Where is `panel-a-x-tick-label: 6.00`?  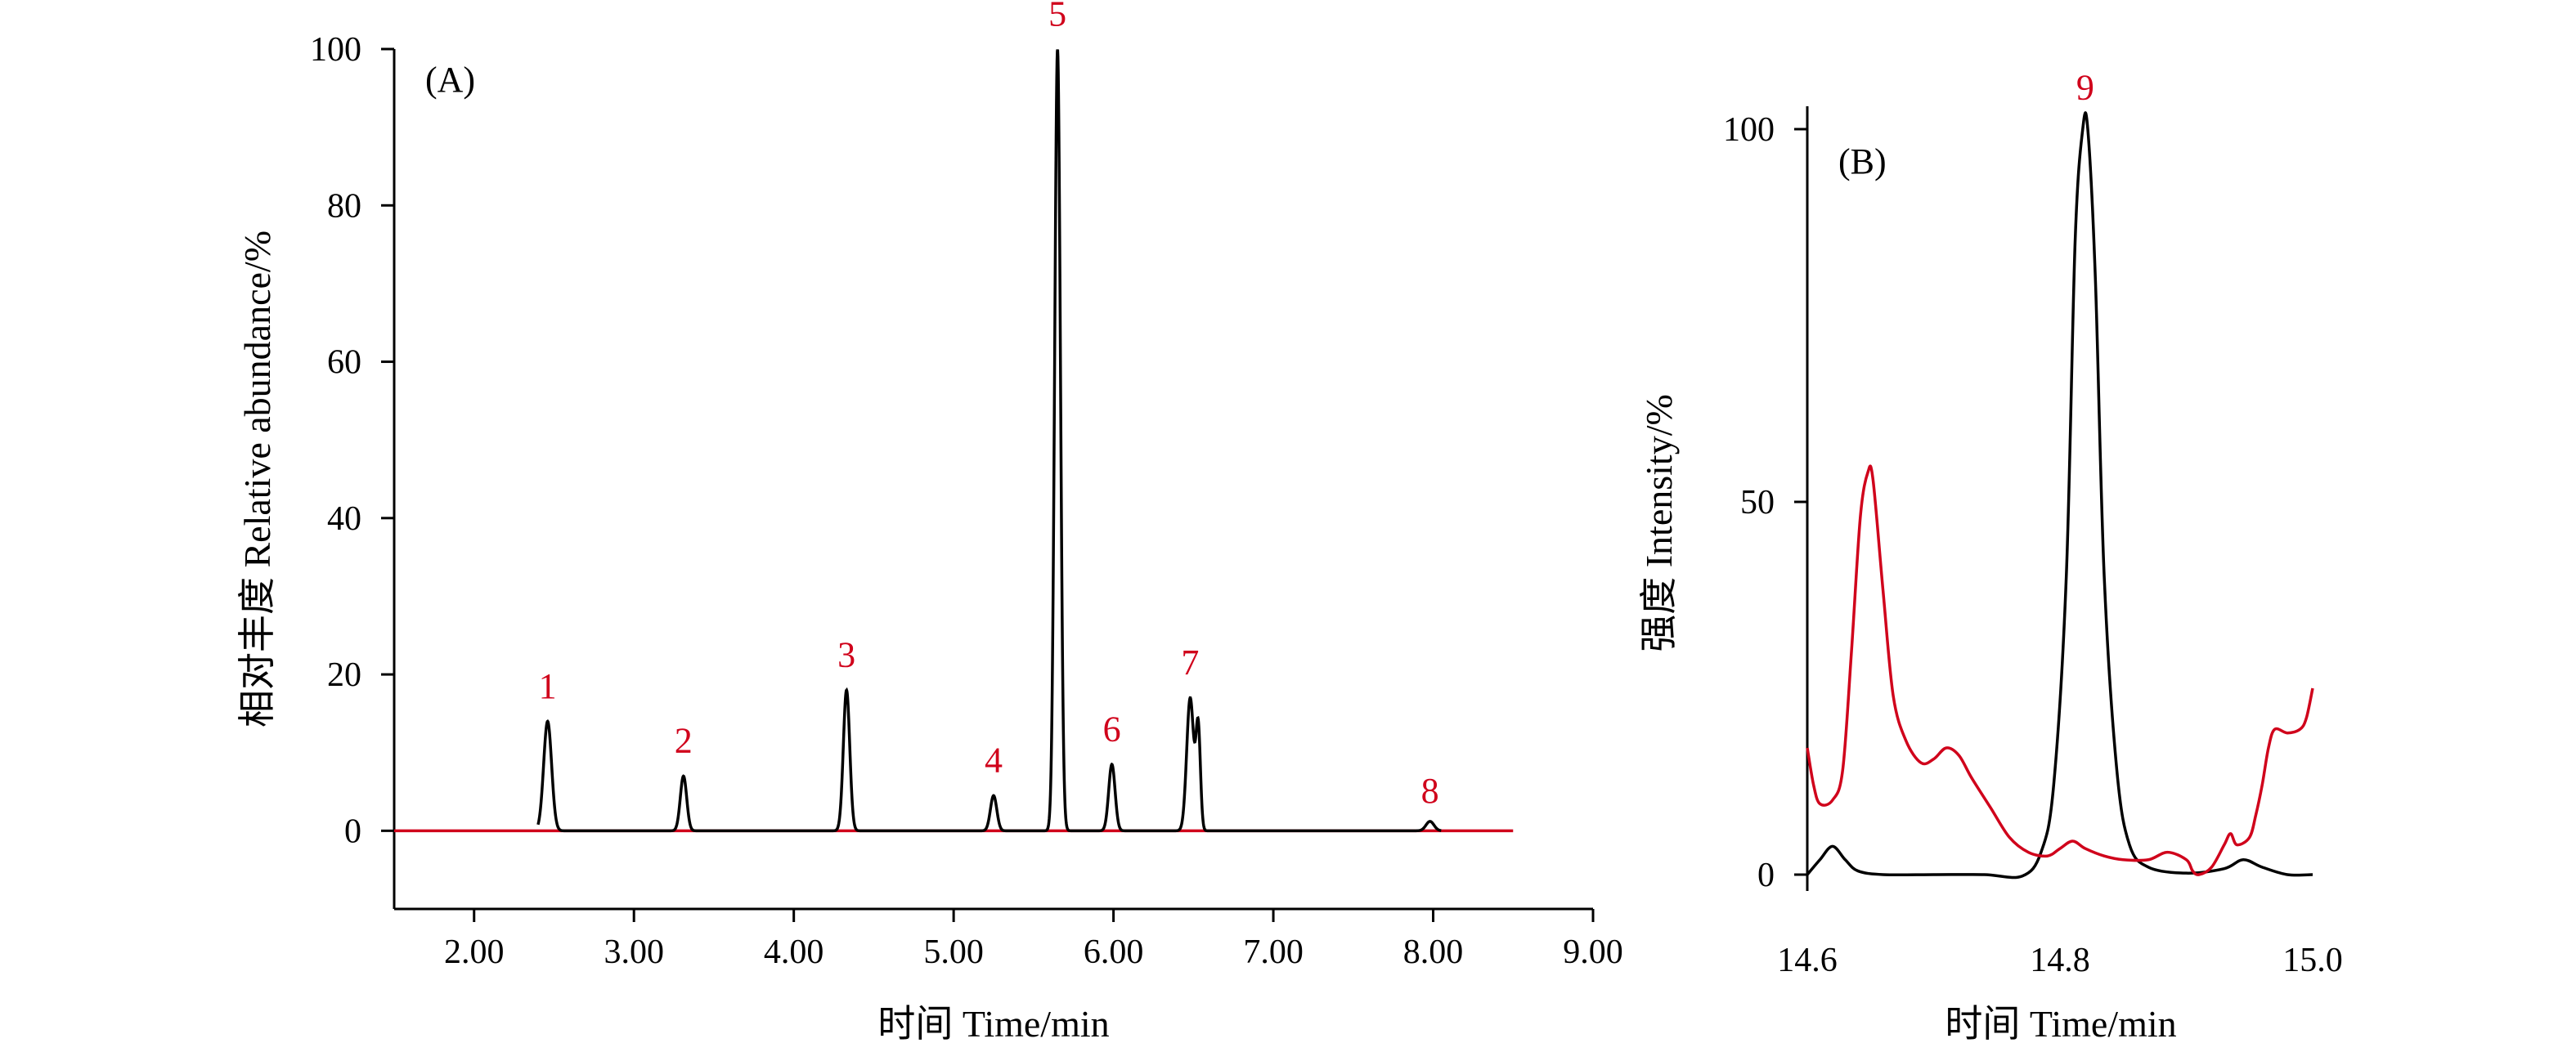 panel-a-x-tick-label: 6.00 is located at coordinates (1114, 952).